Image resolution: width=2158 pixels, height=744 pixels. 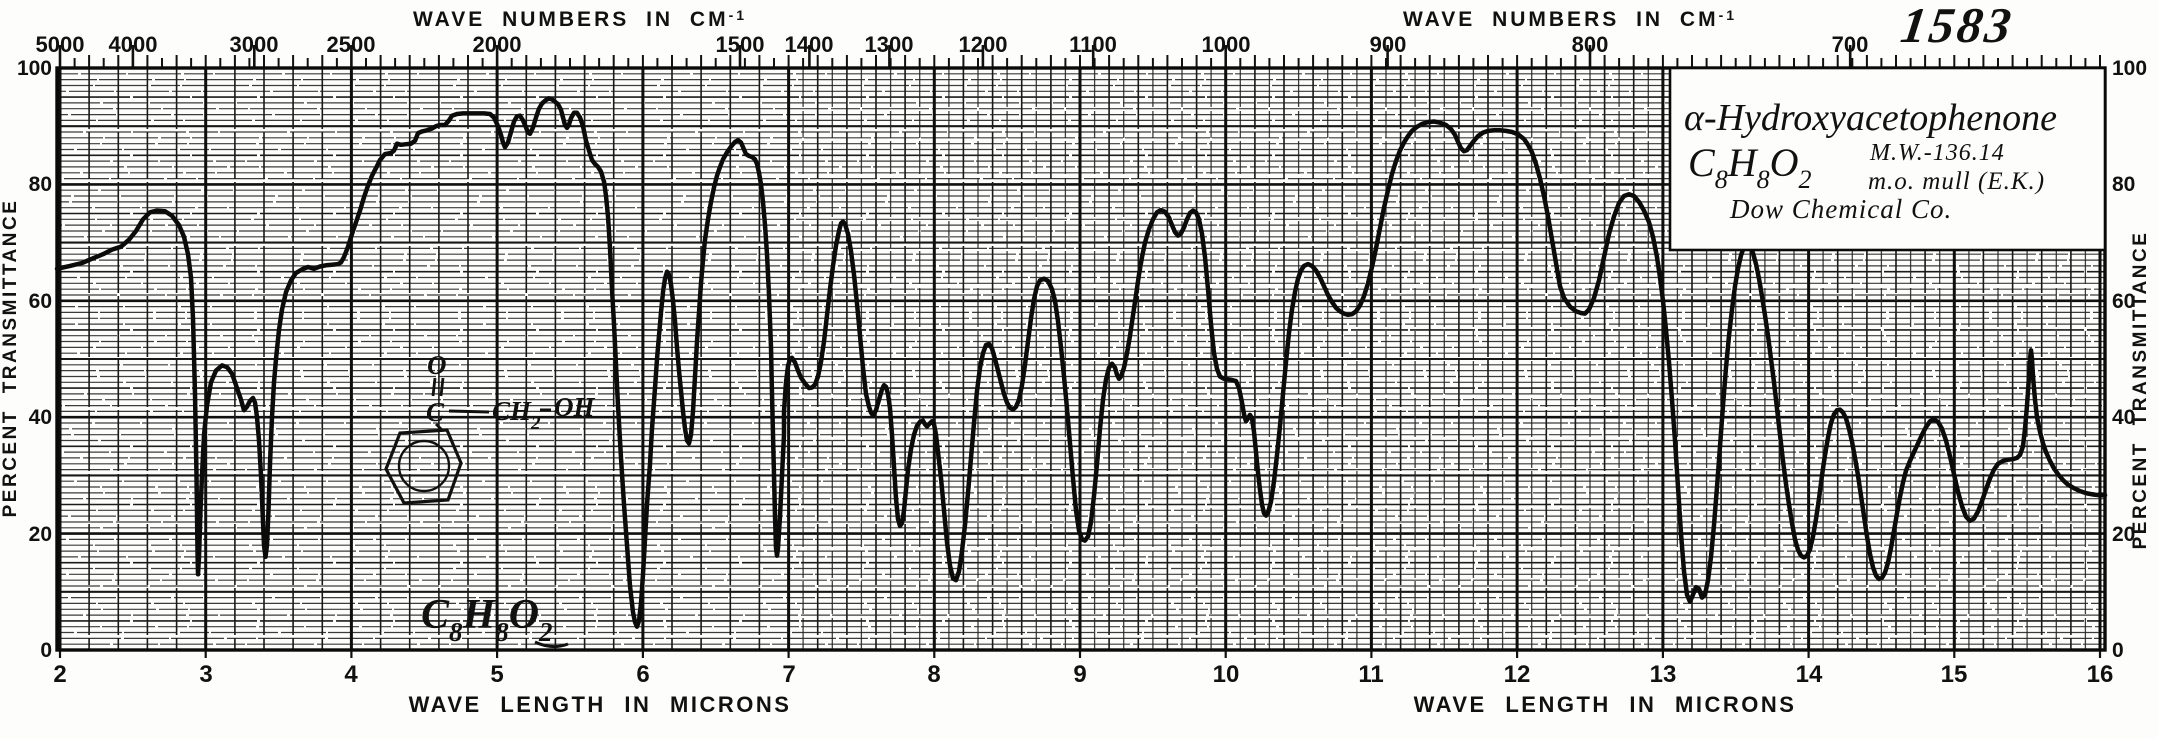 I want to click on svg-text: 6, so click(x=642, y=674).